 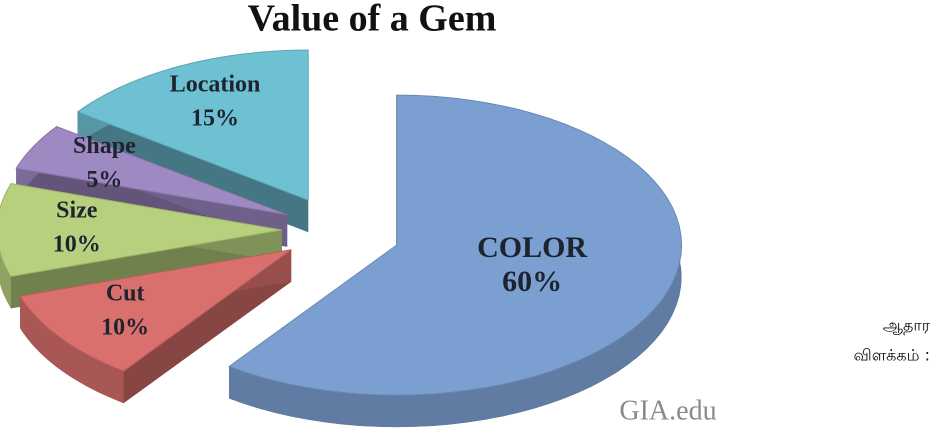 I want to click on slice-label: Size, so click(x=77, y=211).